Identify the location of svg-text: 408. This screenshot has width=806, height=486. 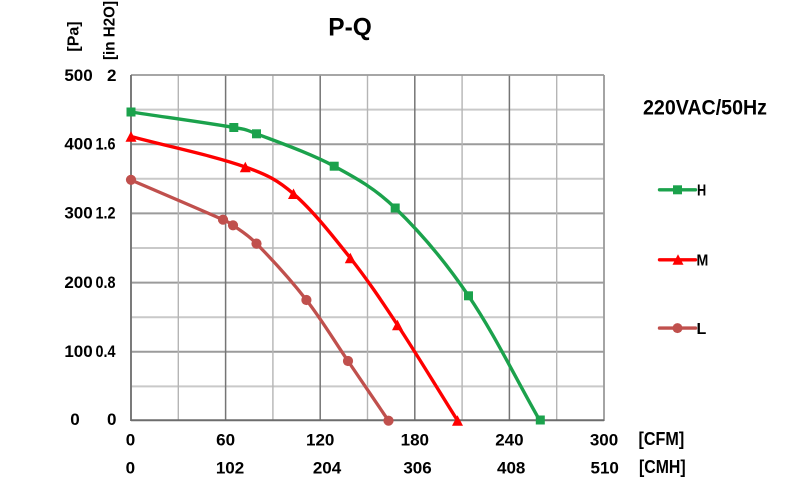
(511, 468).